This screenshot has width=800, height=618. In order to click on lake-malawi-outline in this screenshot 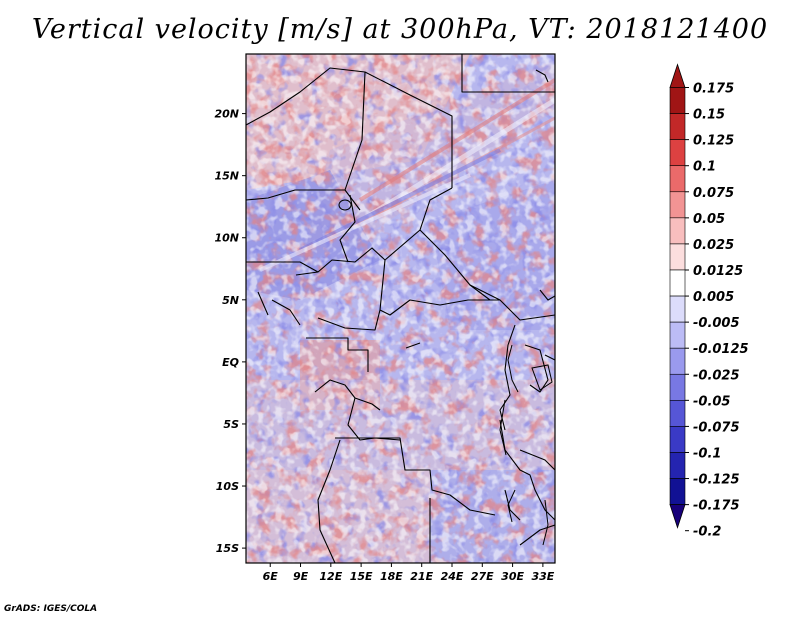, I will do `click(545, 522)`.